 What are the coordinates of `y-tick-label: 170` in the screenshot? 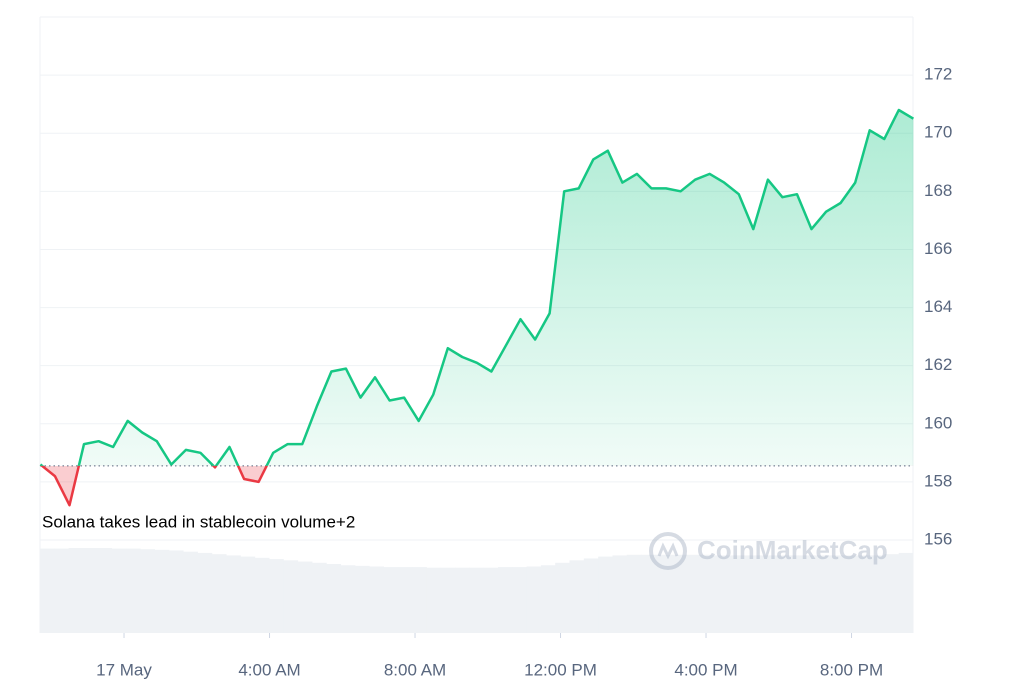 It's located at (938, 132).